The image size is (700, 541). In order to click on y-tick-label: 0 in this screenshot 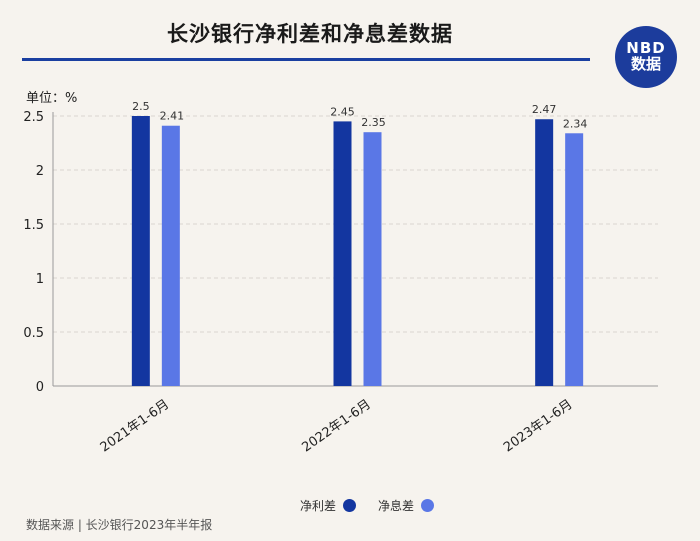, I will do `click(40, 387)`.